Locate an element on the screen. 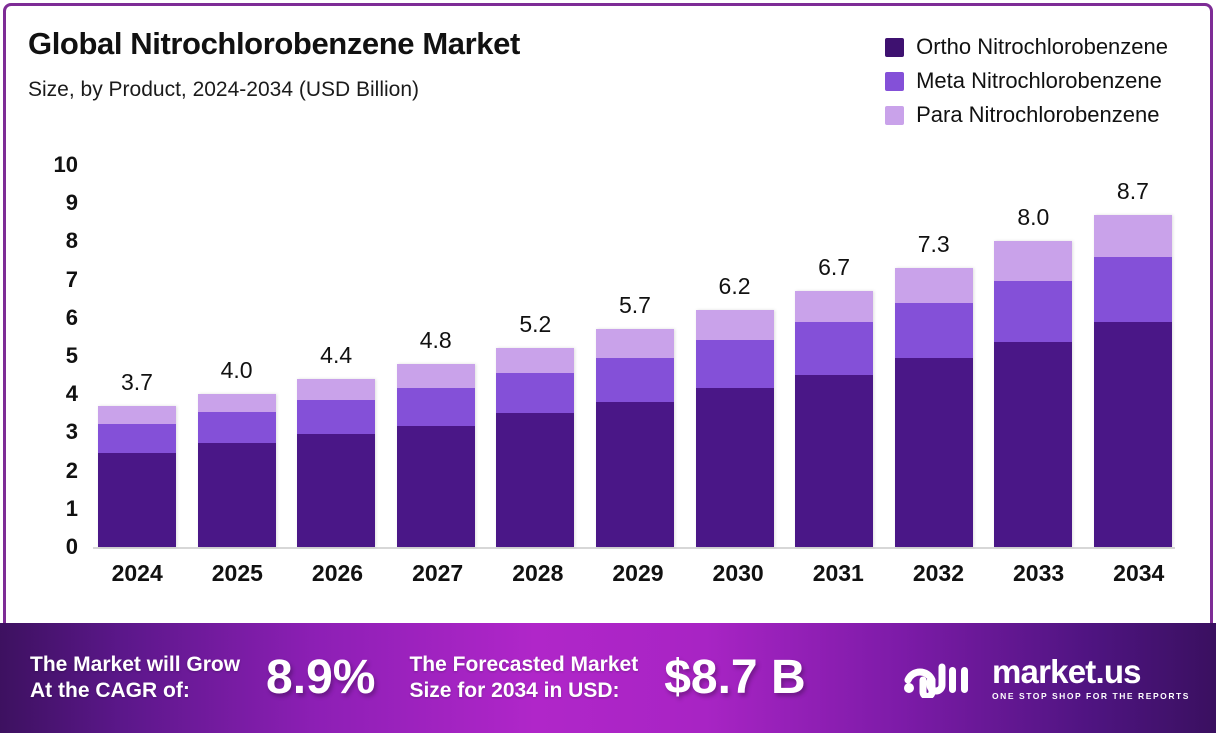 Image resolution: width=1216 pixels, height=733 pixels. y-axis-tick-label: 10 is located at coordinates (65, 164).